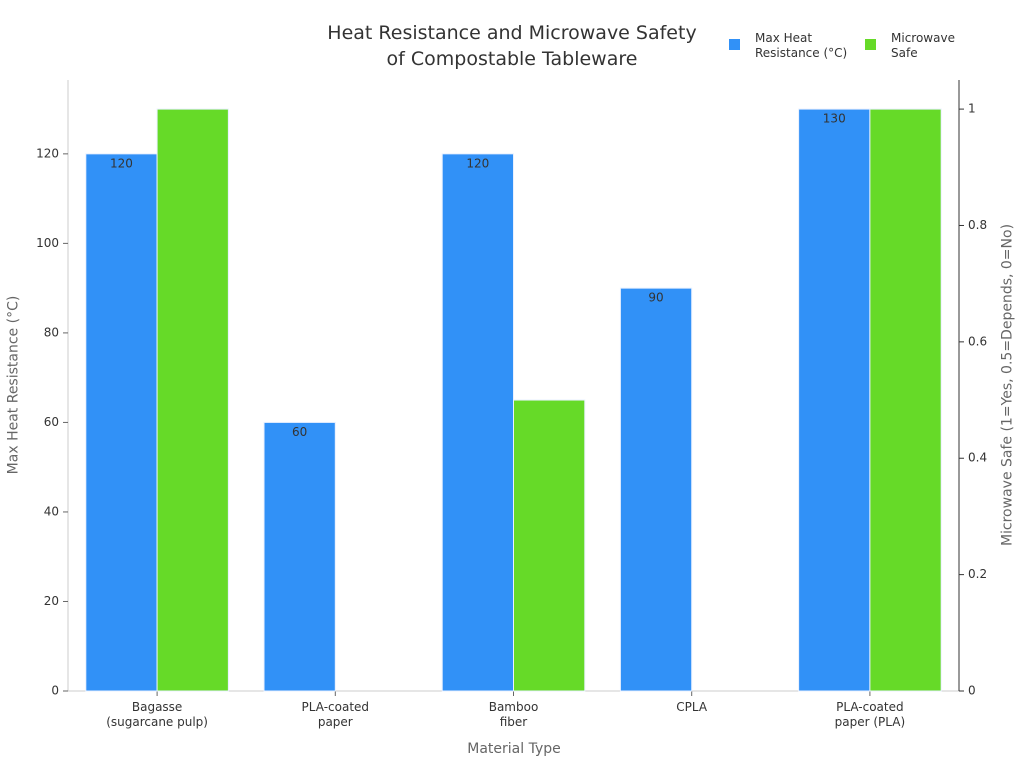 This screenshot has height=768, width=1024. Describe the element at coordinates (513, 714) in the screenshot. I see `x-tick-label: Bamboo fiber` at that location.